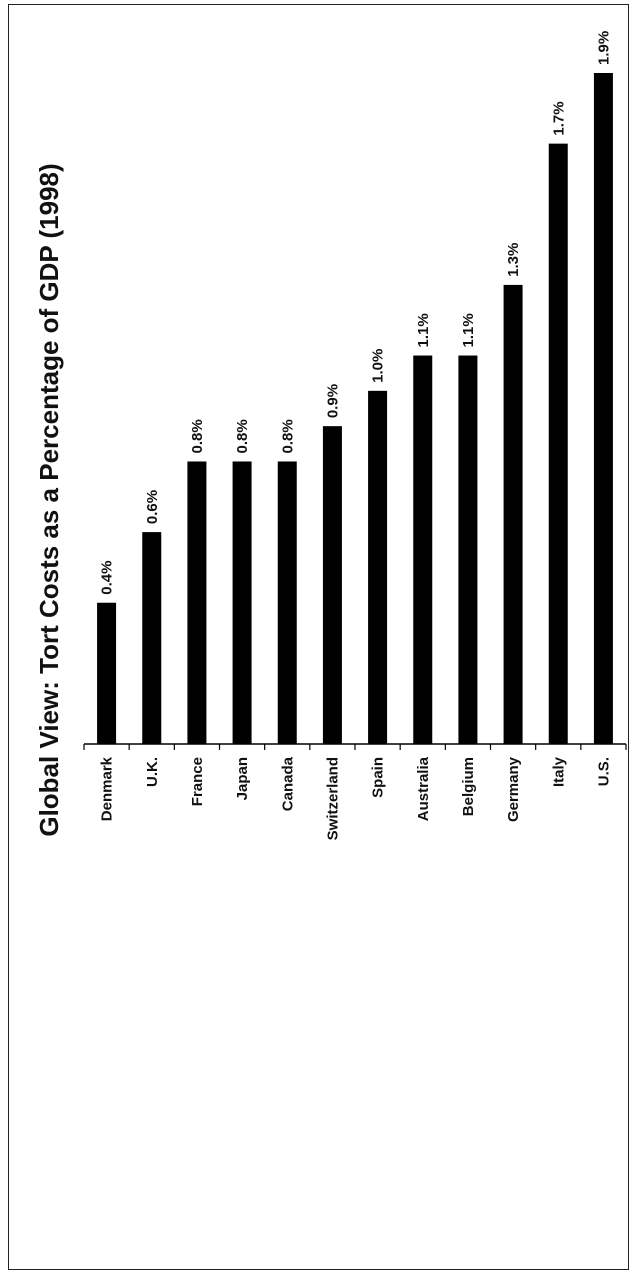  What do you see at coordinates (513, 260) in the screenshot?
I see `data-label-germany: 1.3%` at bounding box center [513, 260].